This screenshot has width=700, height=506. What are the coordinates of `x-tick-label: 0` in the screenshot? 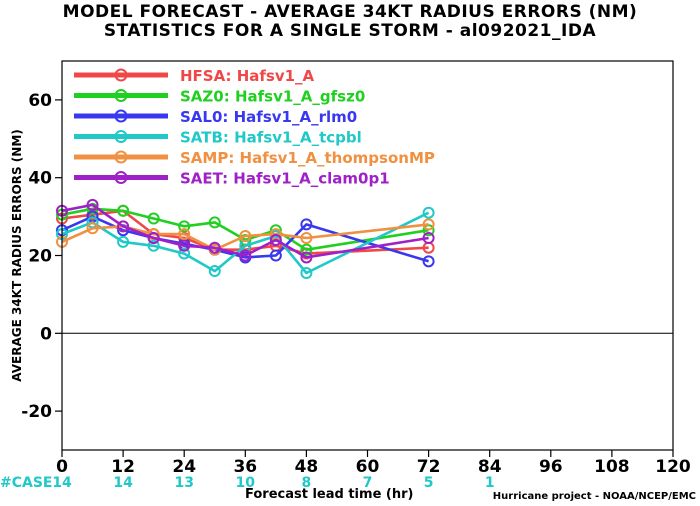 It's located at (62, 467).